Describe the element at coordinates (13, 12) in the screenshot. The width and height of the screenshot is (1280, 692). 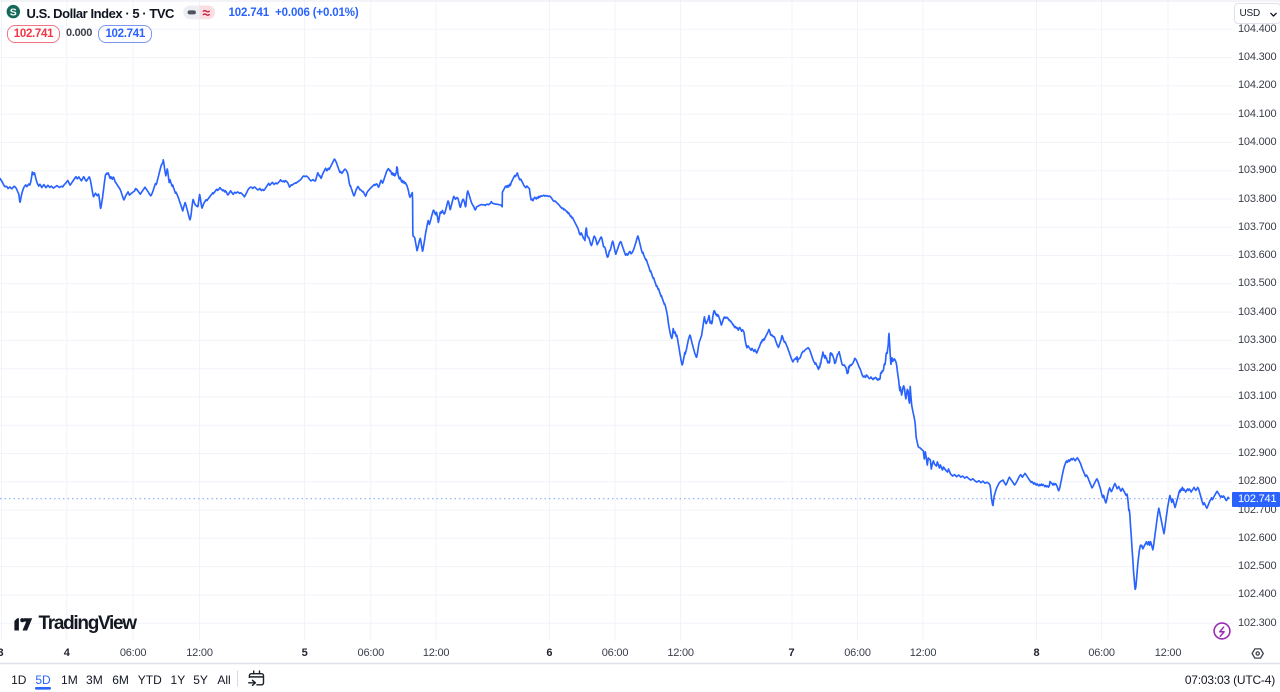
I see `svg-text: S` at that location.